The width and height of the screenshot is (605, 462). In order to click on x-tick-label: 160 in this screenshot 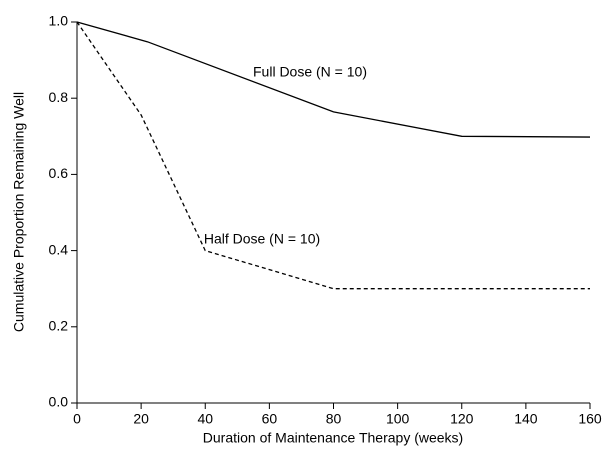, I will do `click(590, 419)`.